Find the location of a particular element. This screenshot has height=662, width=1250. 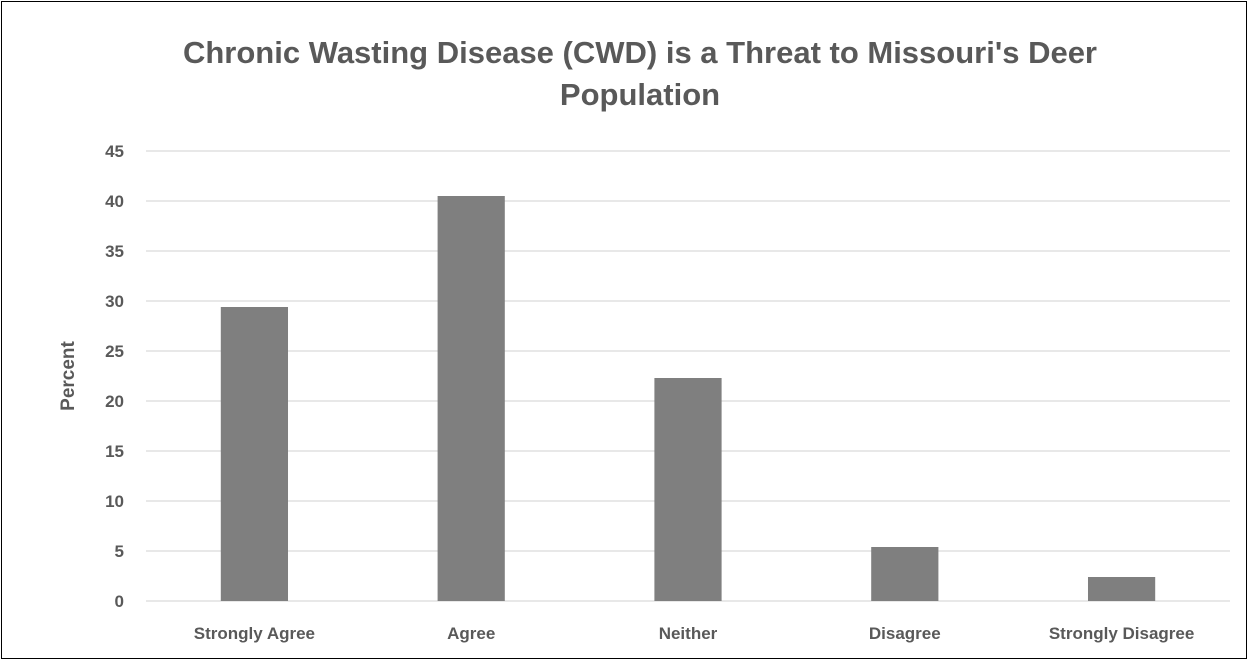

y-axis-tick-labels: 0 5 10 15 20 25 30 35 40 45 is located at coordinates (114, 376).